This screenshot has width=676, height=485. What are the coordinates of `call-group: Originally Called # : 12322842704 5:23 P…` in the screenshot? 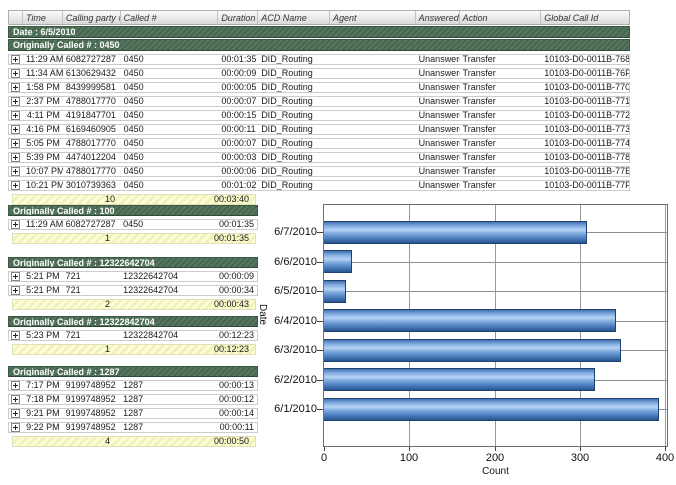 It's located at (133, 335).